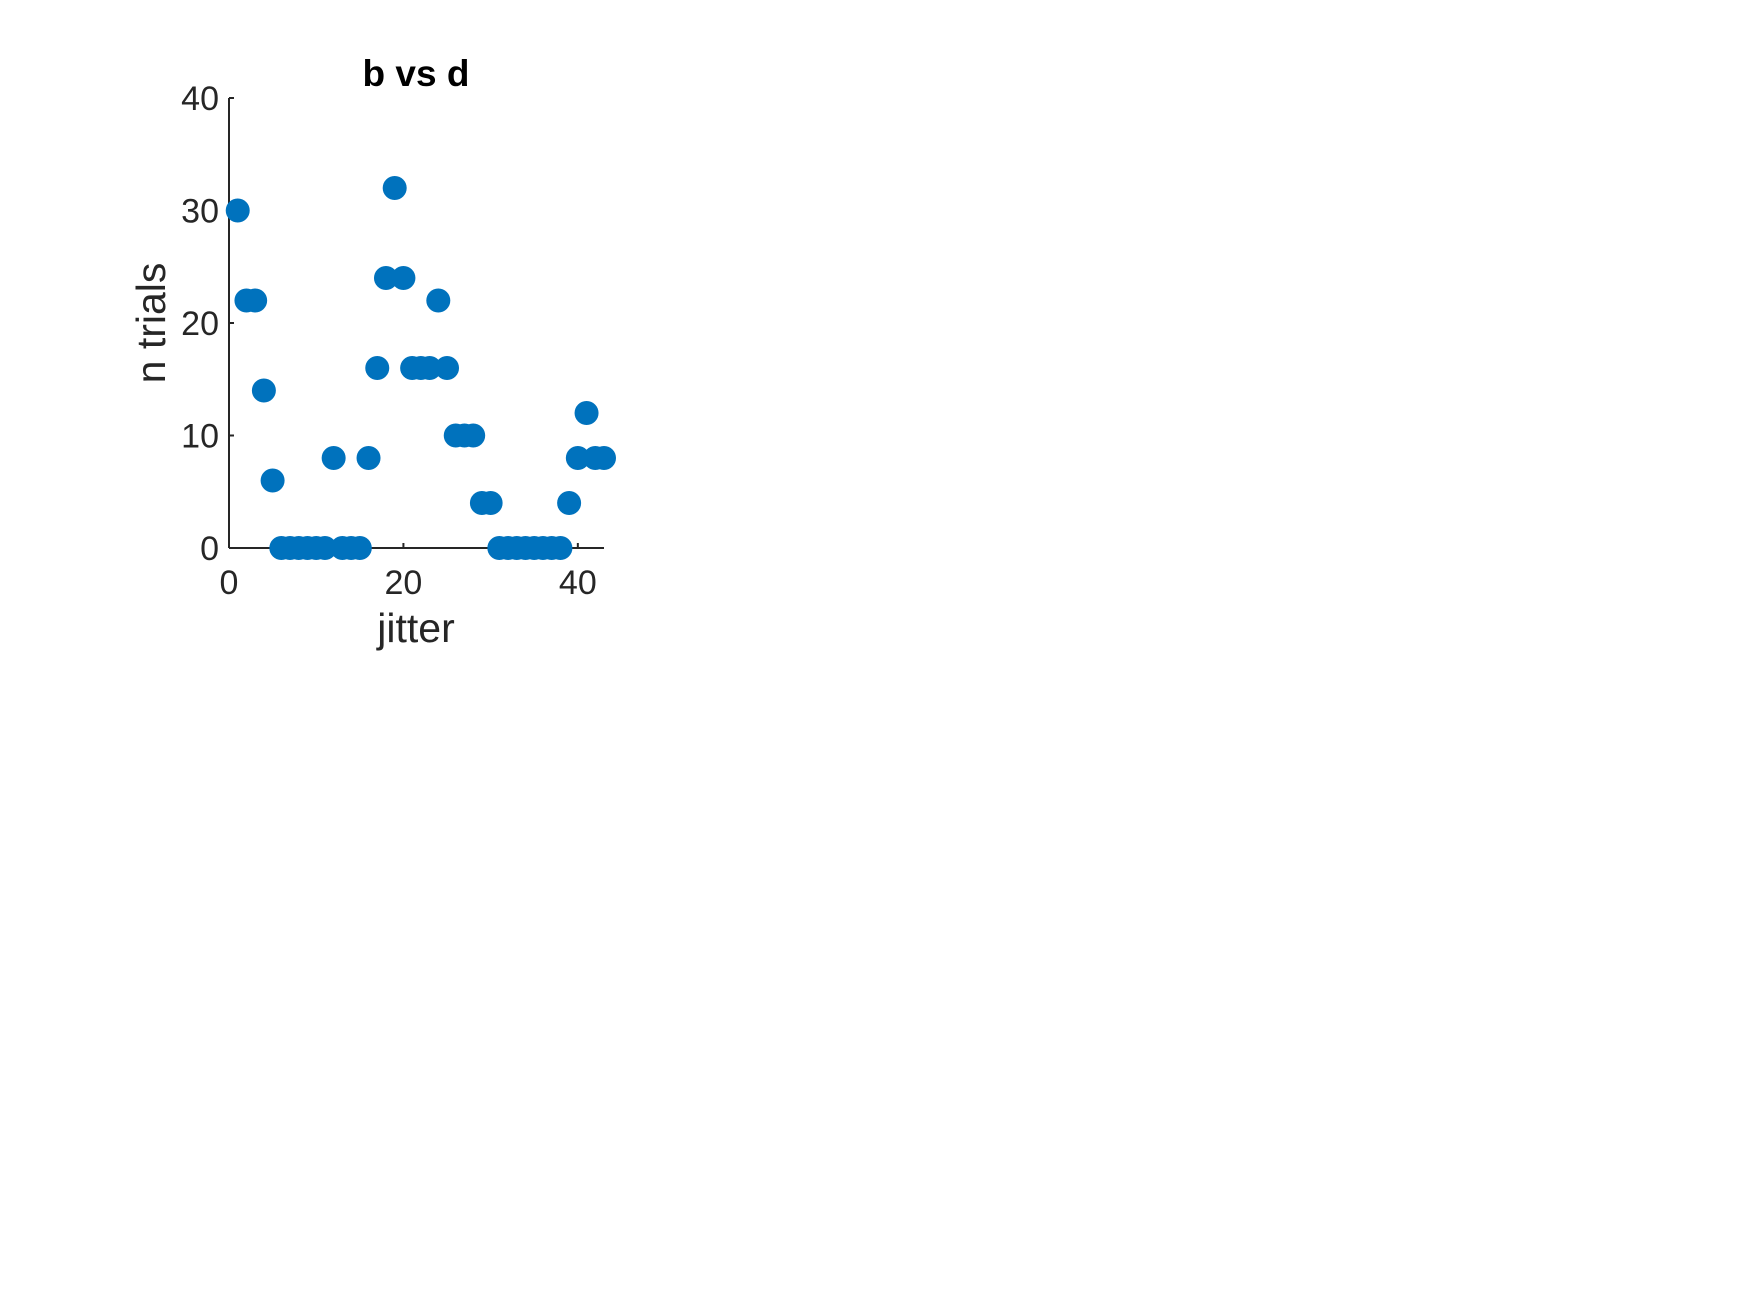 The image size is (1750, 1313). I want to click on x-tick-label: 0, so click(229, 583).